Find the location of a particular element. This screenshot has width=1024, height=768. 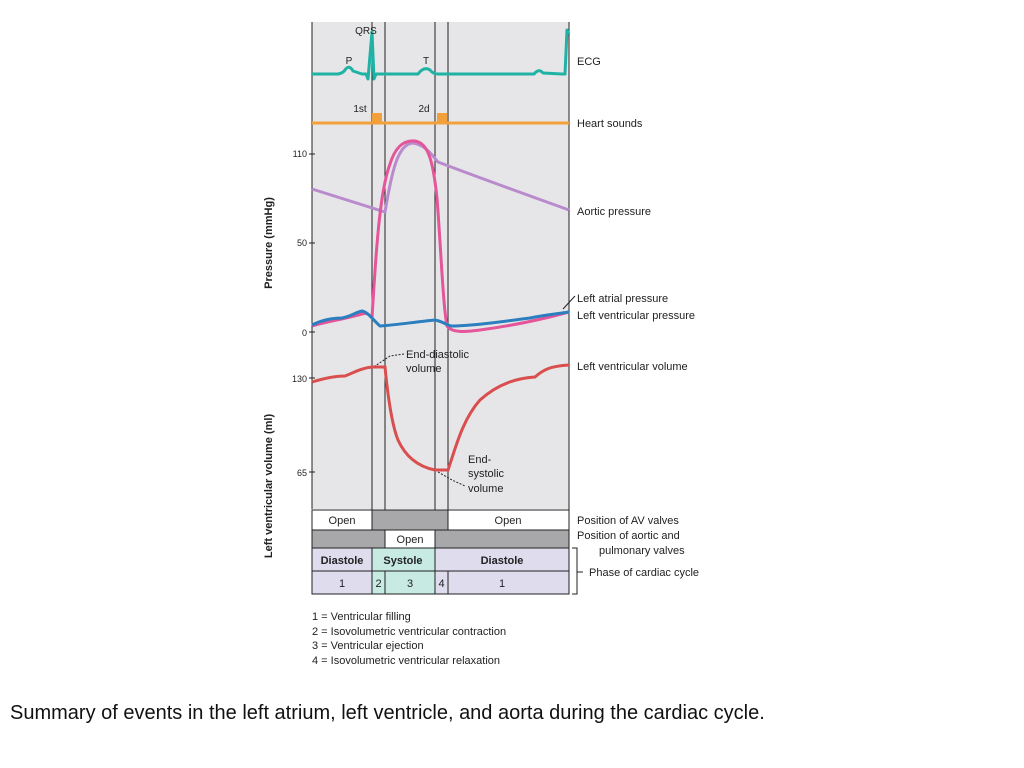

pressure-axis-label: Pressure (mmHg) is located at coordinates (269, 243).